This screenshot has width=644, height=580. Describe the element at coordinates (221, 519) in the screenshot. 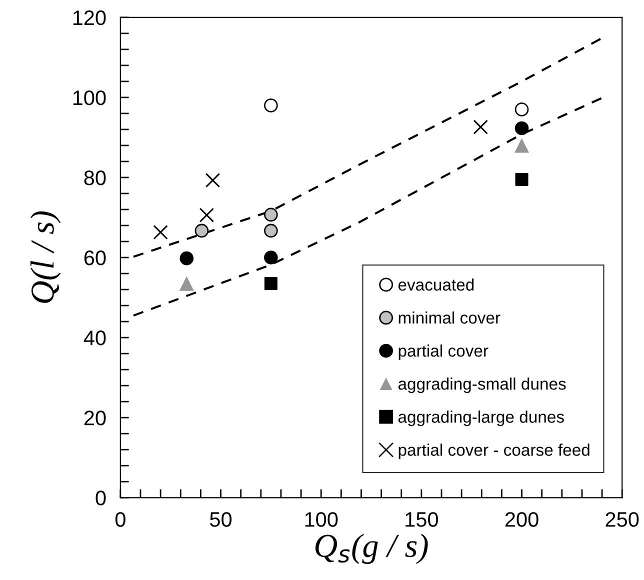

I see `x-tick-label: 50` at that location.